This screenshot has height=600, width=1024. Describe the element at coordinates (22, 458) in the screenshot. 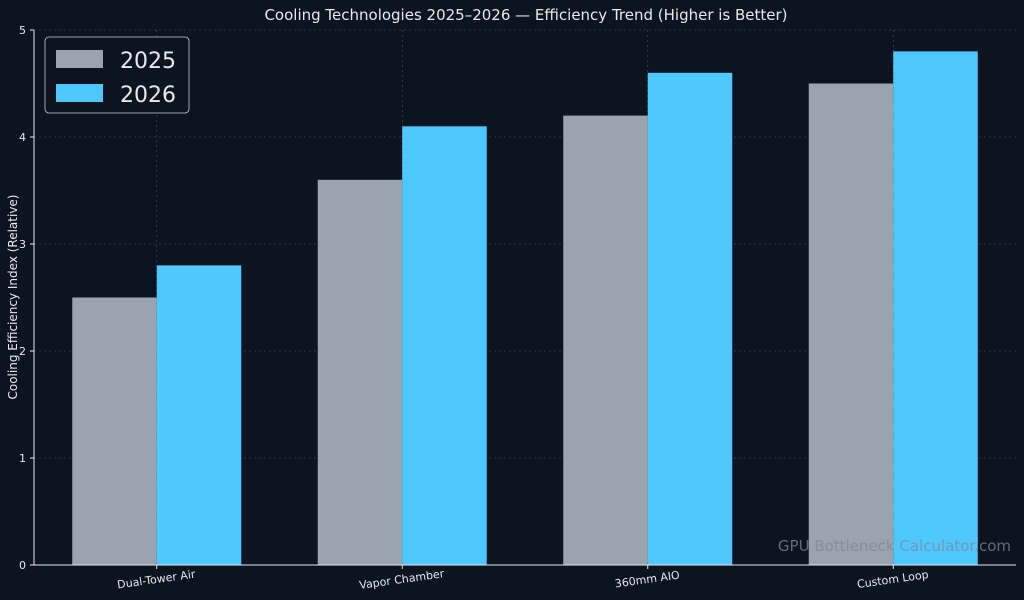

I see `y-tick-label: 1` at that location.